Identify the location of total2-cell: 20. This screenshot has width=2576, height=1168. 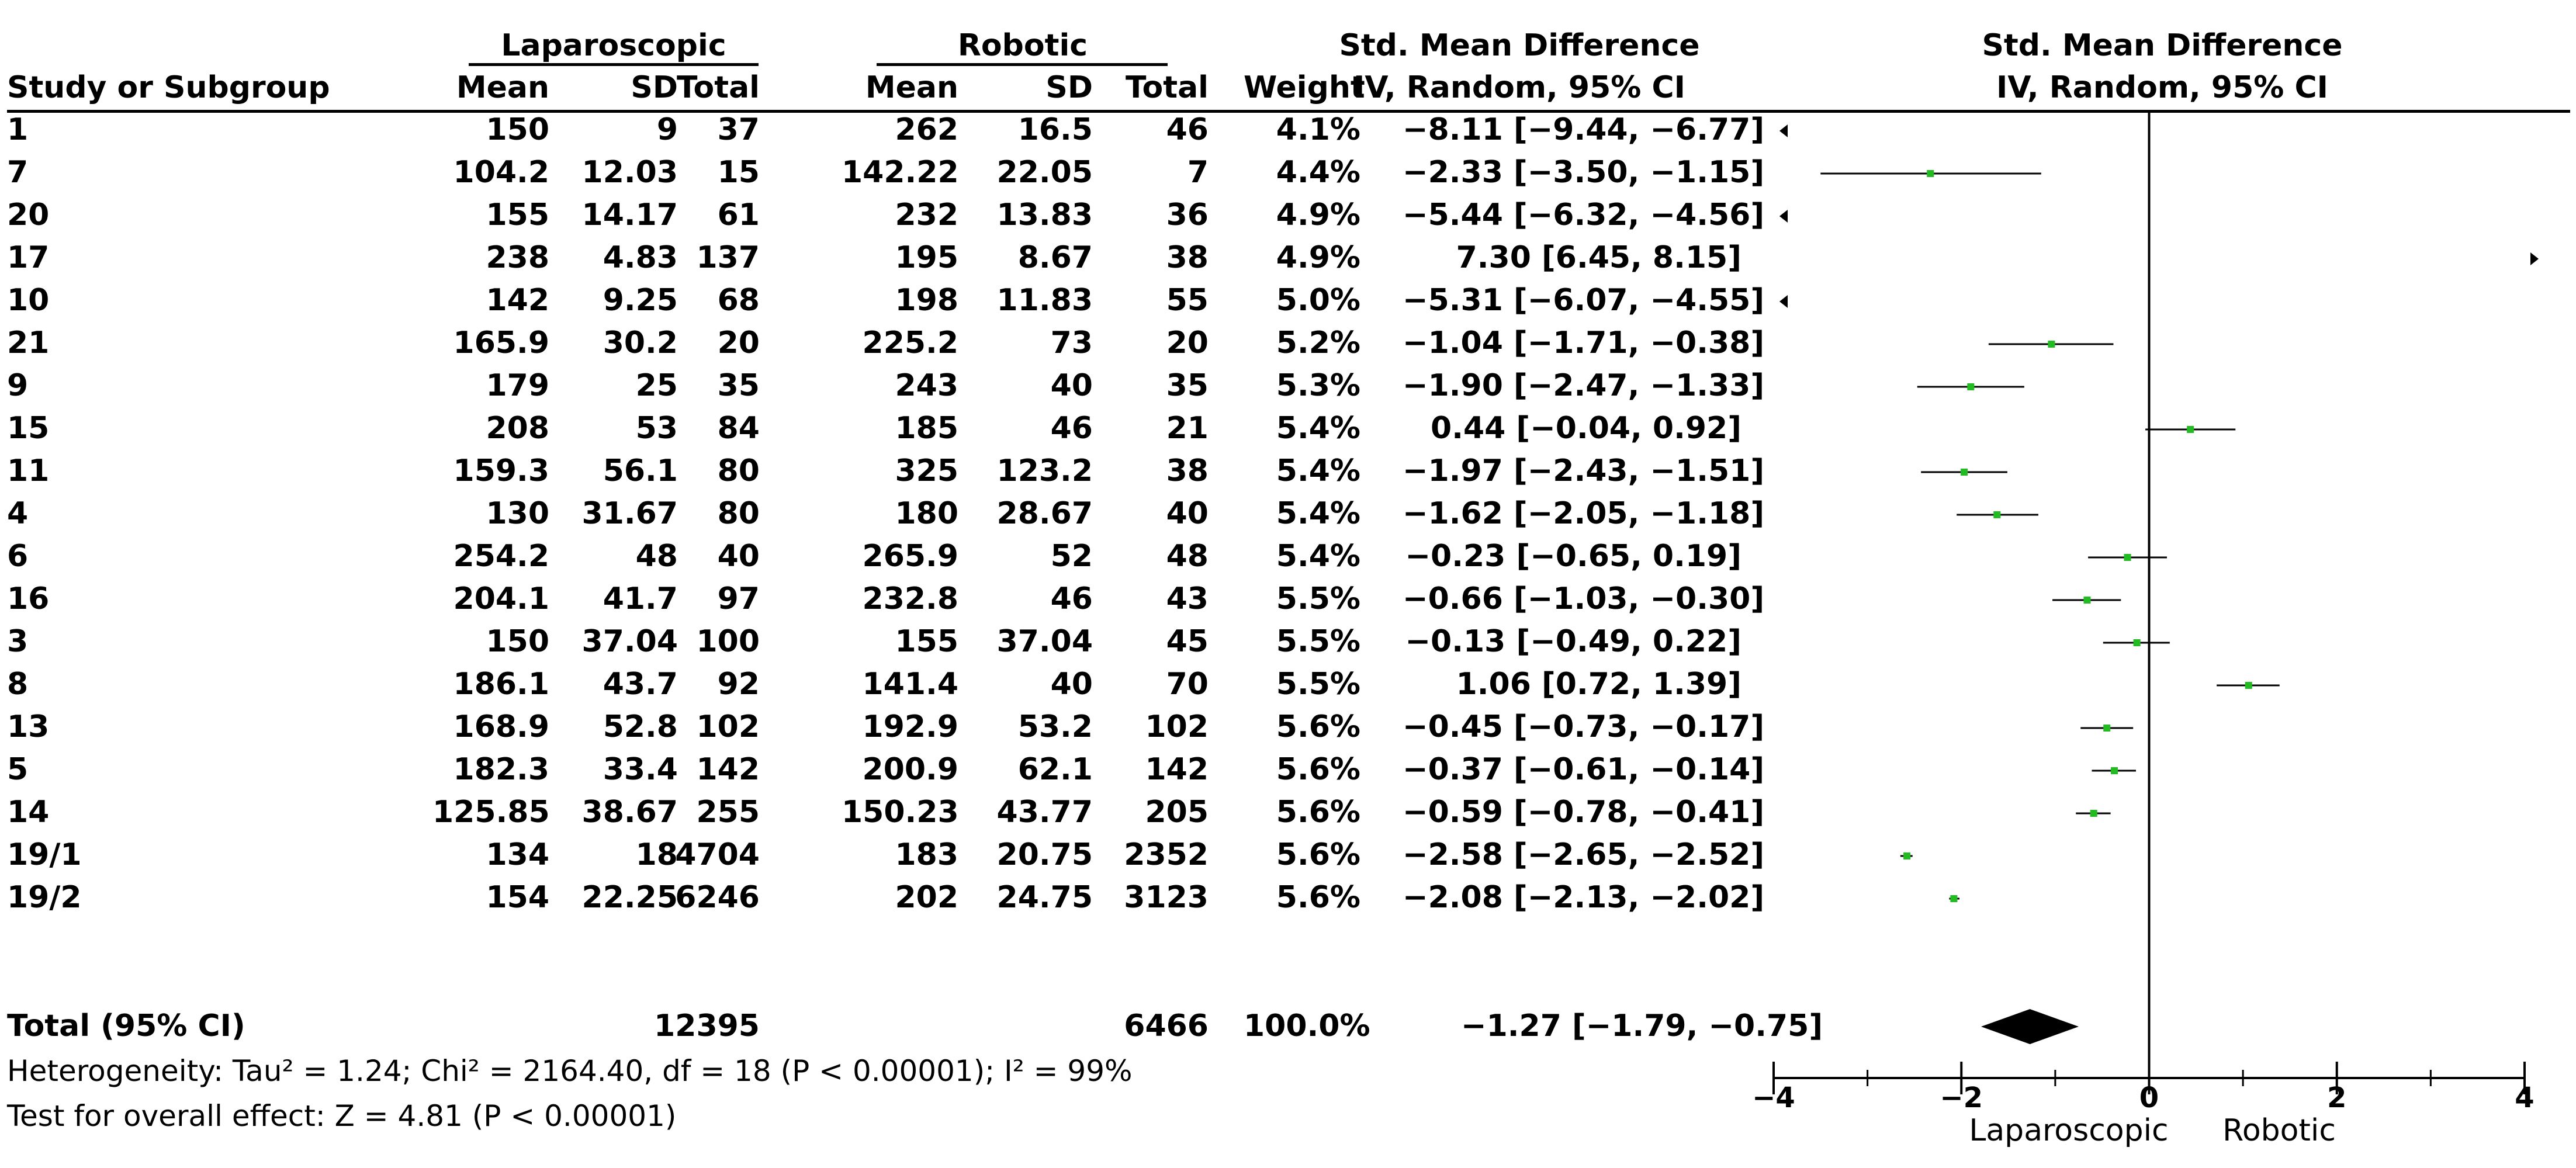
(1187, 343).